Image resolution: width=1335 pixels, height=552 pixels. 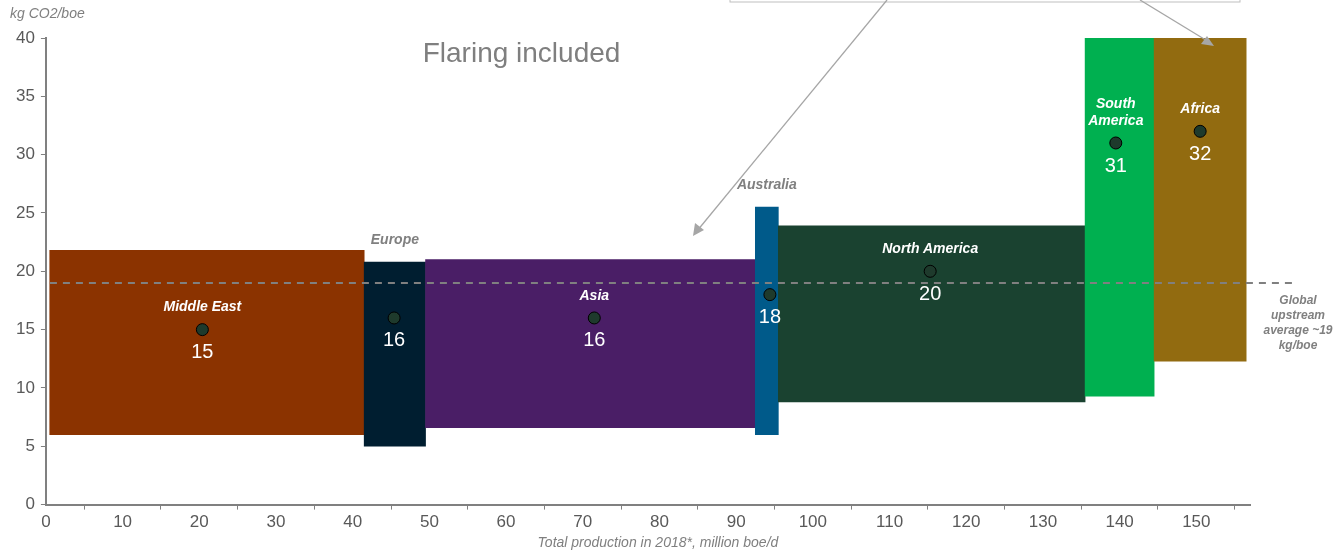 I want to click on x-tick-label: 140, so click(x=1119, y=522).